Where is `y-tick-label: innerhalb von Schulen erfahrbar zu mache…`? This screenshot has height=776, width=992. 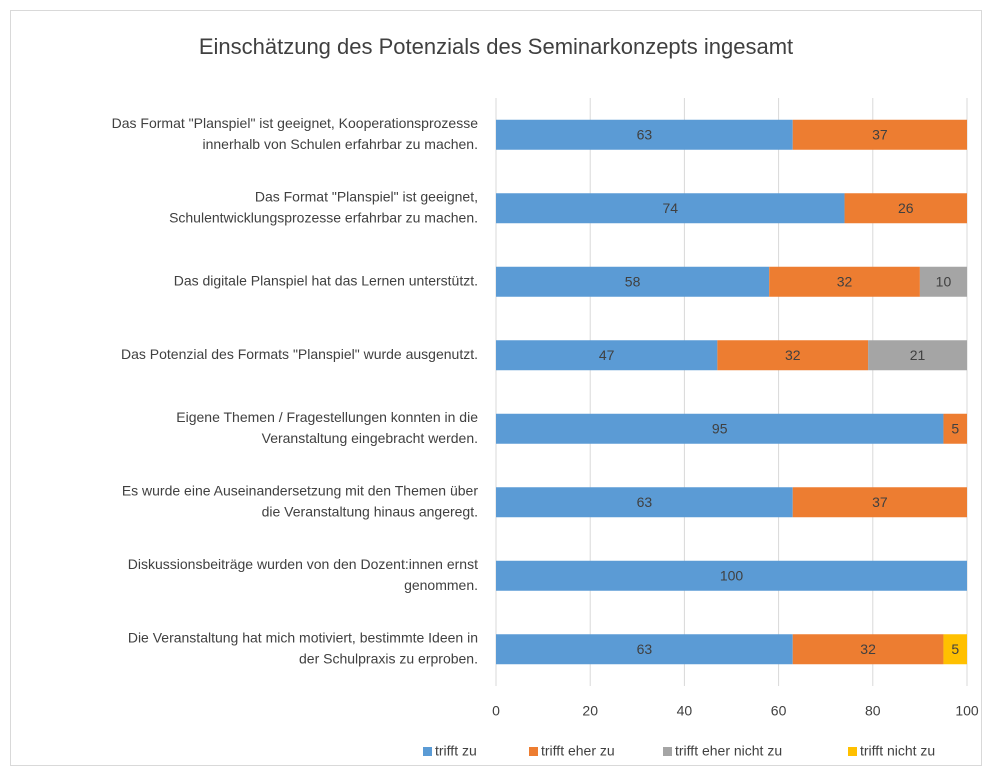 y-tick-label: innerhalb von Schulen erfahrbar zu mache… is located at coordinates (340, 144).